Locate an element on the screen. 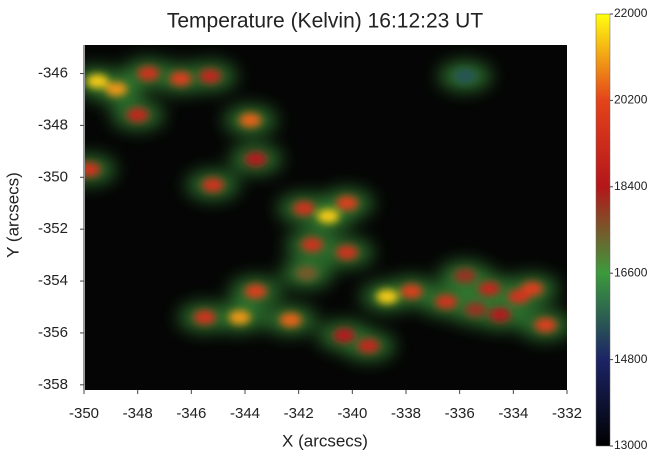  colorbar is located at coordinates (603, 230).